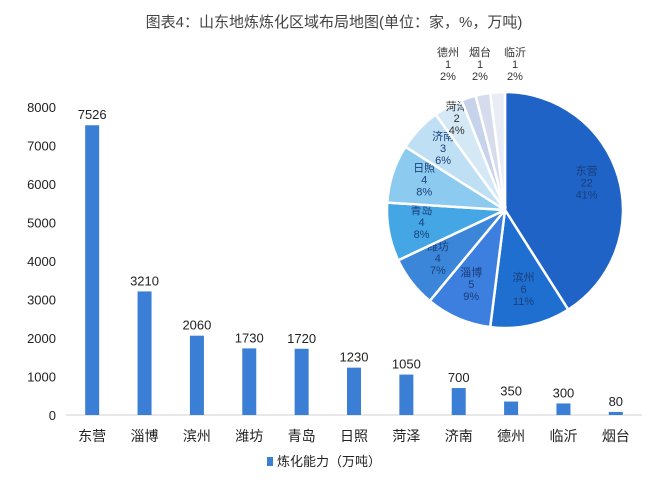  I want to click on x-tick-label: 济南, so click(459, 436).